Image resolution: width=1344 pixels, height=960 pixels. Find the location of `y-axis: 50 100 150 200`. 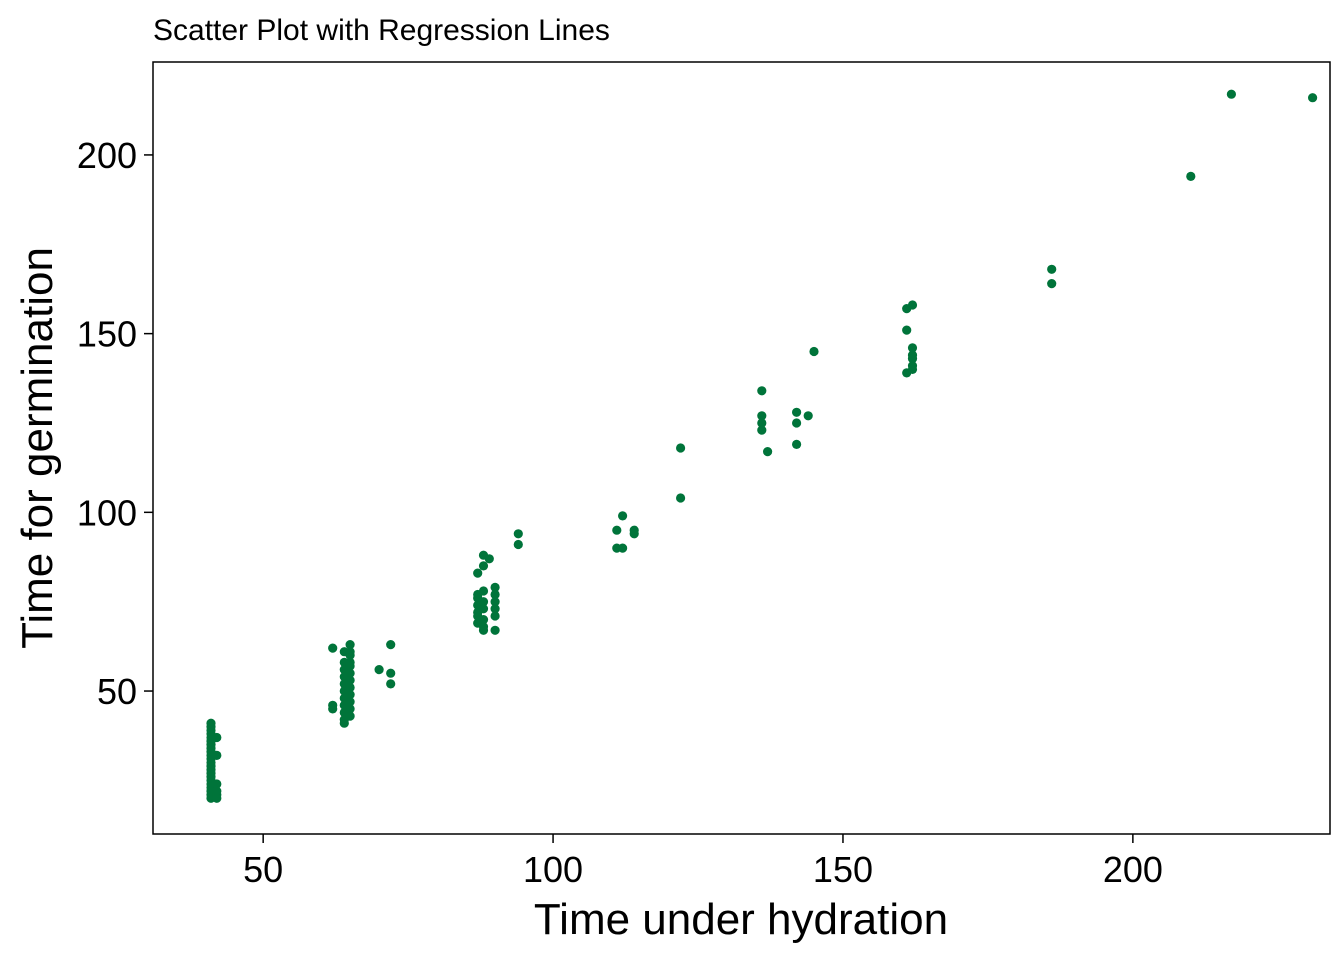

y-axis: 50 100 150 200 is located at coordinates (115, 423).